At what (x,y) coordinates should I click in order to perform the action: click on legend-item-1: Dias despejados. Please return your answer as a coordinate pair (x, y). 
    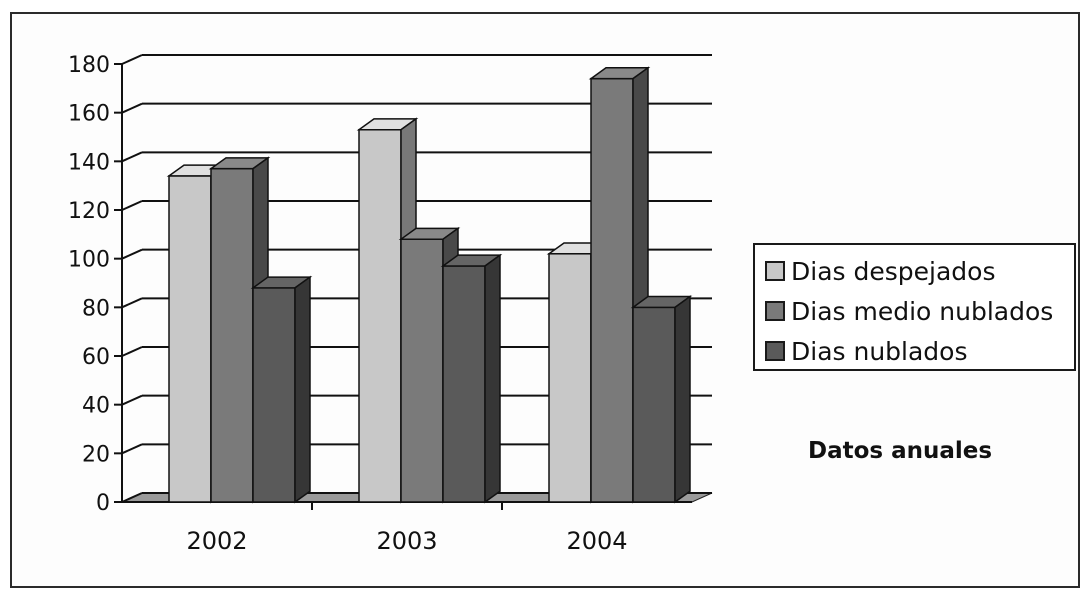
    Looking at the image, I should click on (919, 271).